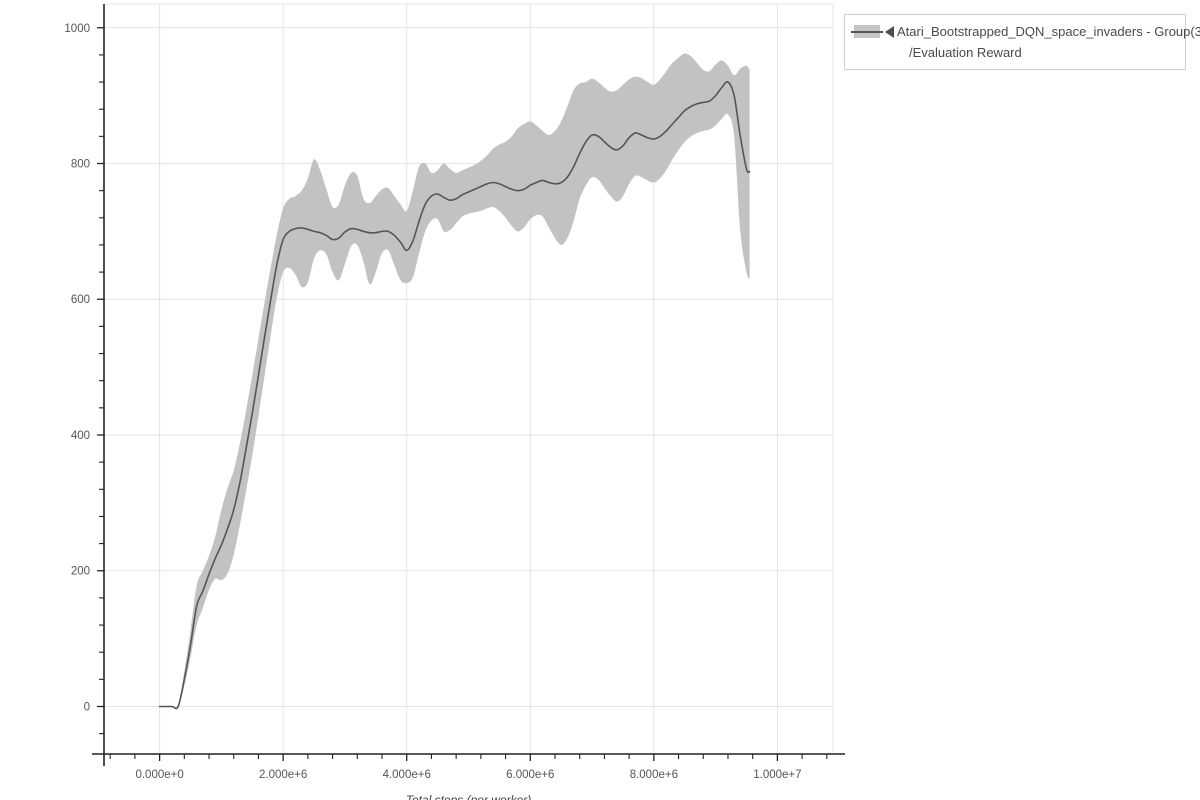  What do you see at coordinates (80, 165) in the screenshot?
I see `y-tick-label: 800` at bounding box center [80, 165].